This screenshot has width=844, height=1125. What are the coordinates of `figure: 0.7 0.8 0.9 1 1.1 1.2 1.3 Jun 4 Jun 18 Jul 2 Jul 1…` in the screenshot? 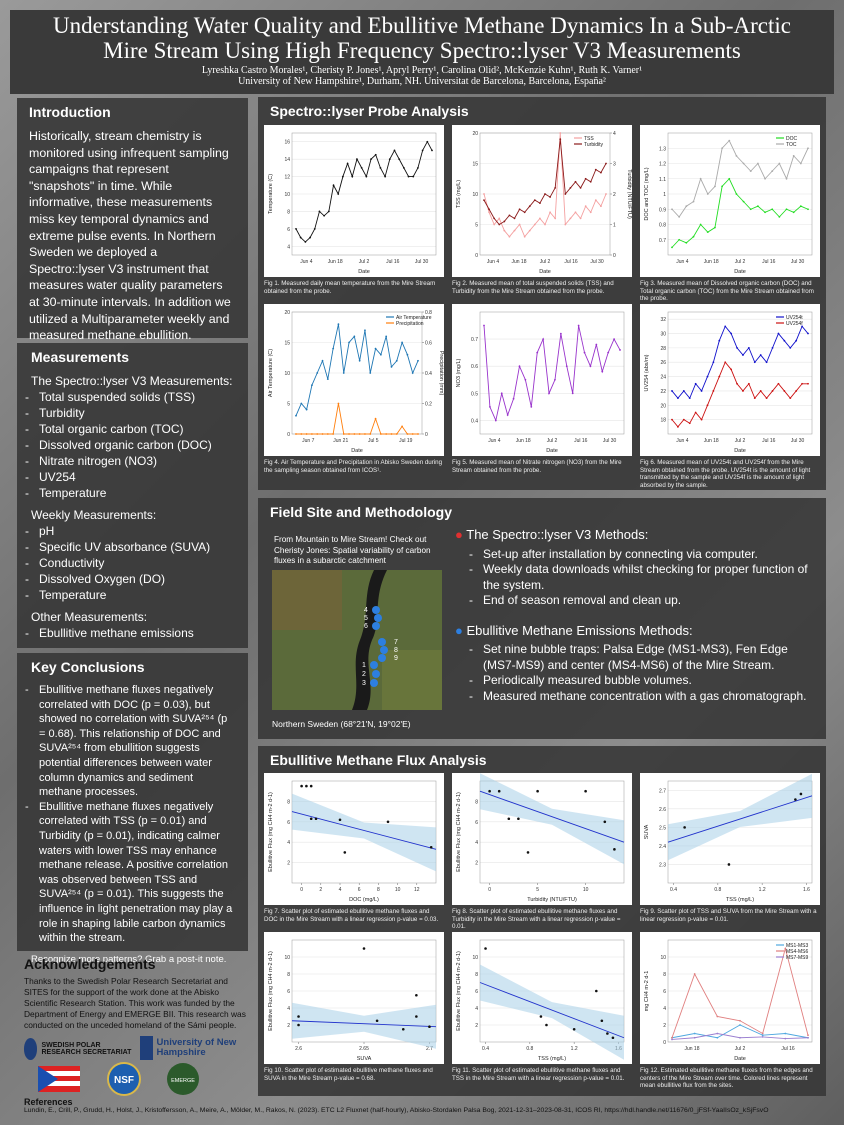 It's located at (730, 201).